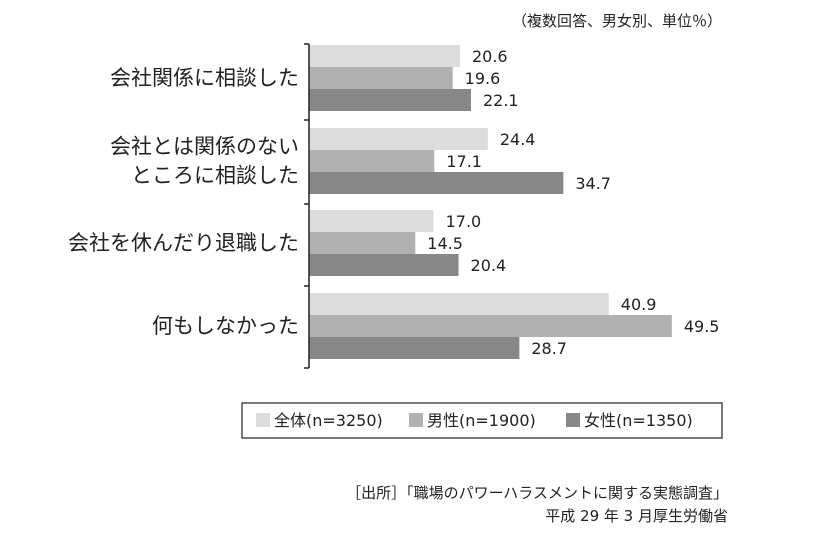 The height and width of the screenshot is (547, 819). I want to click on source-line-2: 平成 29 年 3 月厚生労働省, so click(636, 516).